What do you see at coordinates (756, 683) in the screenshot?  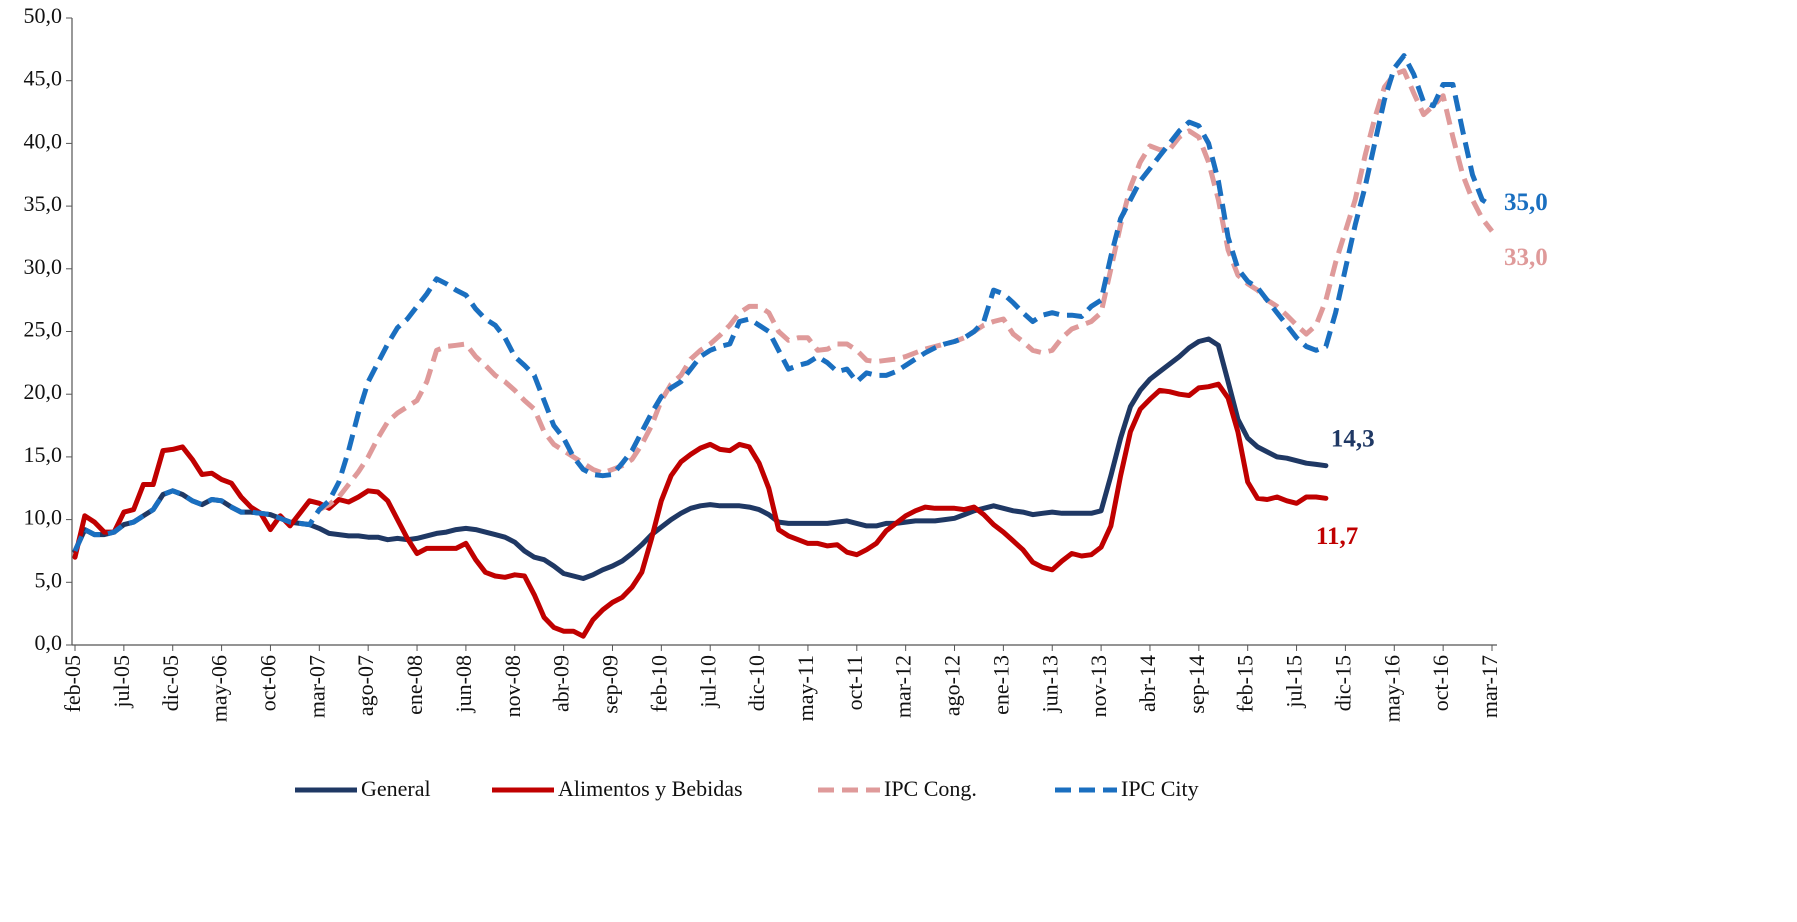 I see `x-tick-label: dic-10` at bounding box center [756, 683].